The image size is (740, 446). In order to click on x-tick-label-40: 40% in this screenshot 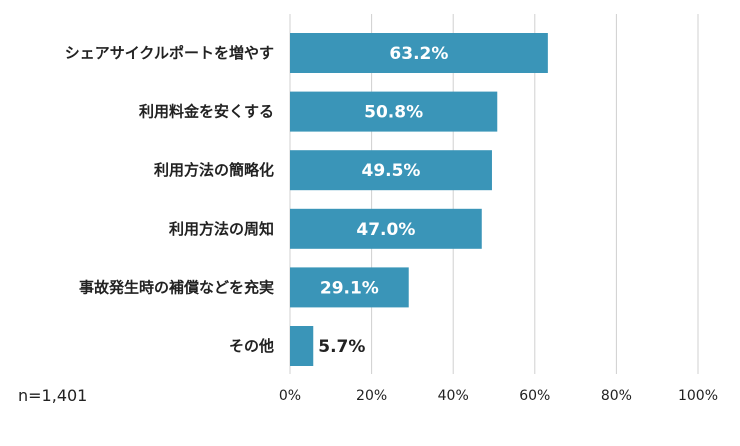, I will do `click(453, 396)`.